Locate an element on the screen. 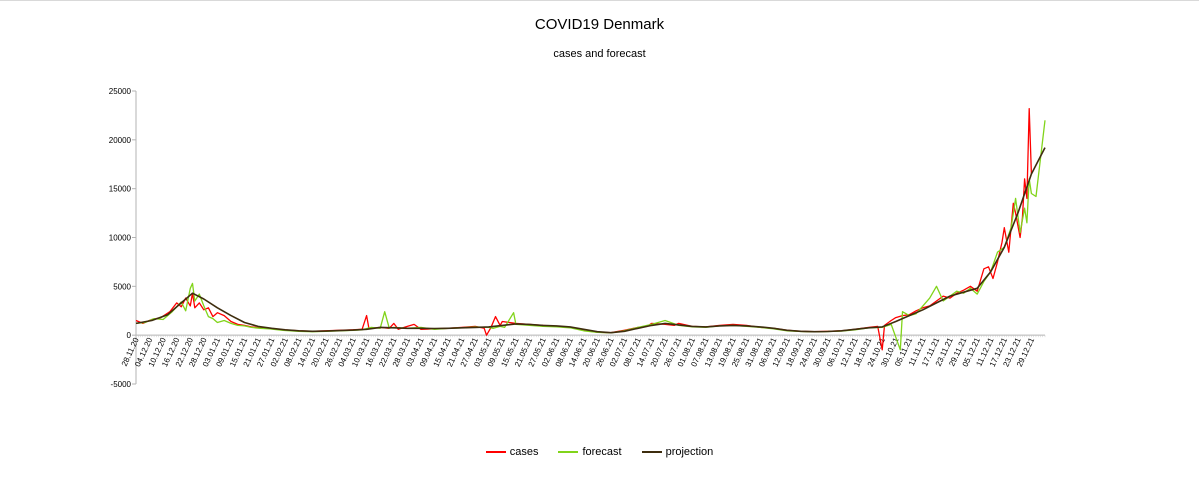 The height and width of the screenshot is (485, 1199). y-tick-label: 20000 is located at coordinates (120, 140).